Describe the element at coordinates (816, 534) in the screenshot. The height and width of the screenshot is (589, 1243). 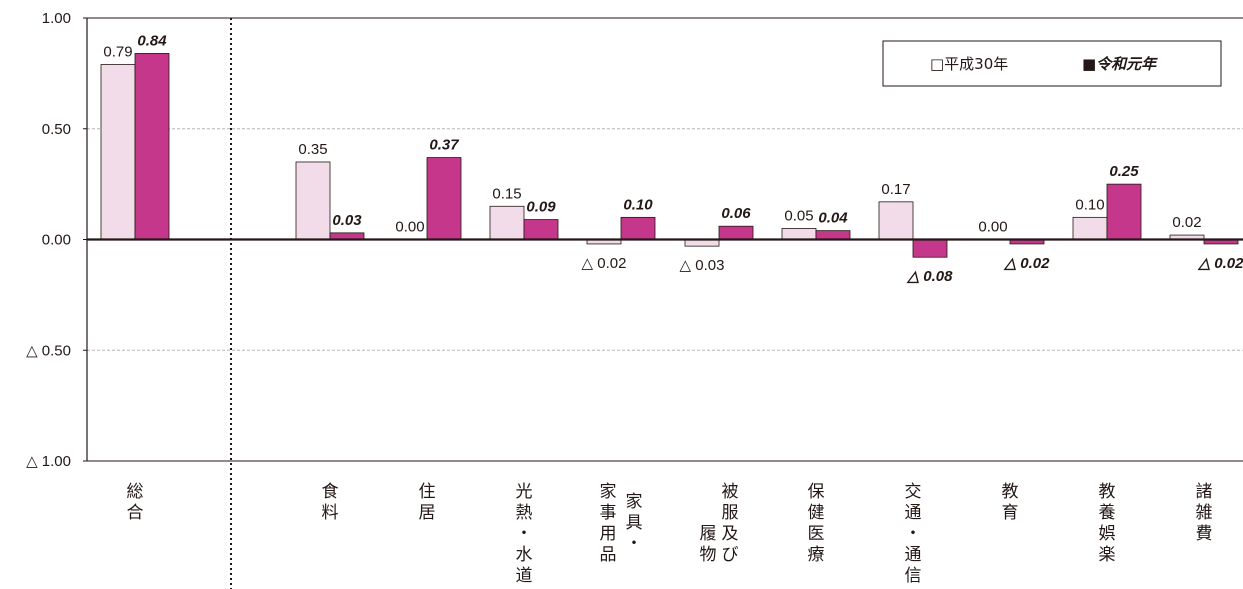
I see `category-char: 医` at that location.